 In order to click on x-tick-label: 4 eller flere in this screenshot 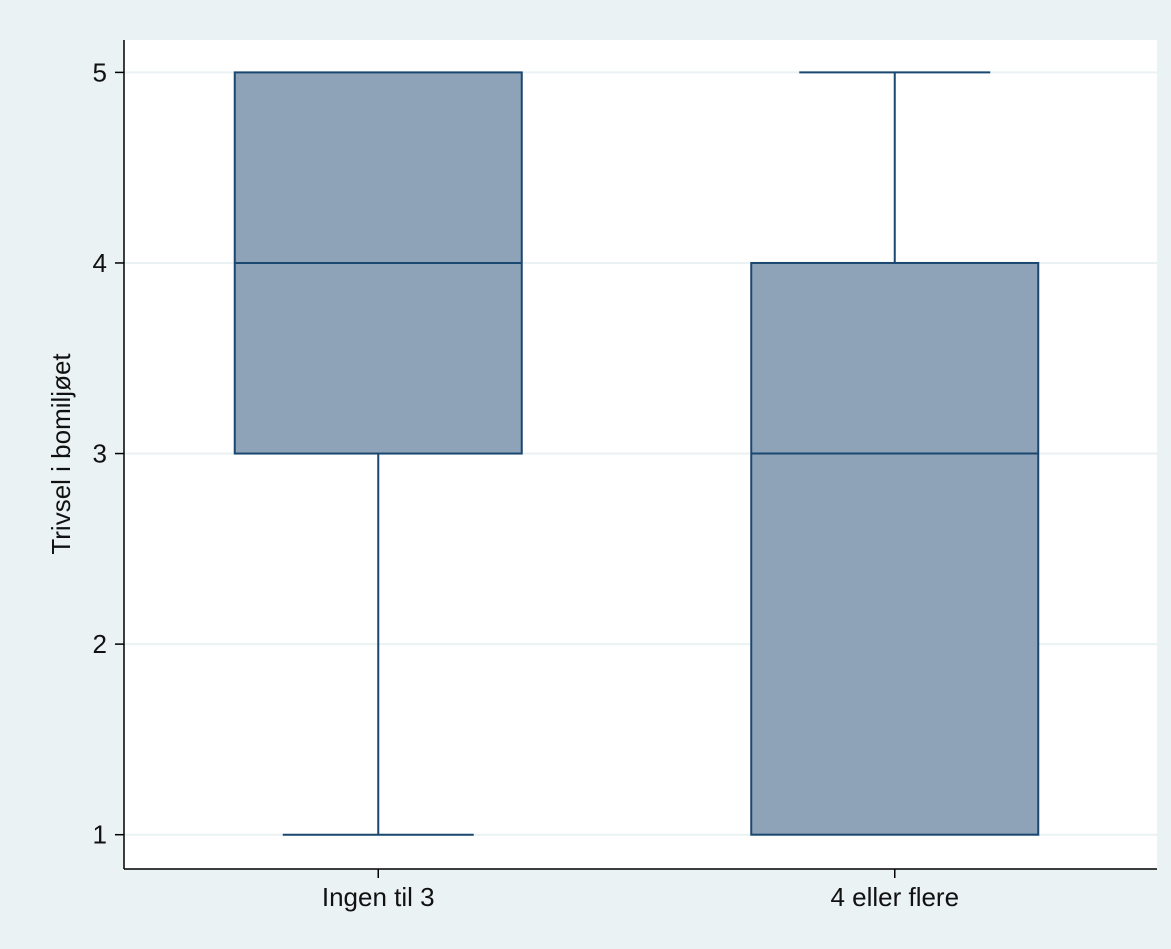, I will do `click(894, 897)`.